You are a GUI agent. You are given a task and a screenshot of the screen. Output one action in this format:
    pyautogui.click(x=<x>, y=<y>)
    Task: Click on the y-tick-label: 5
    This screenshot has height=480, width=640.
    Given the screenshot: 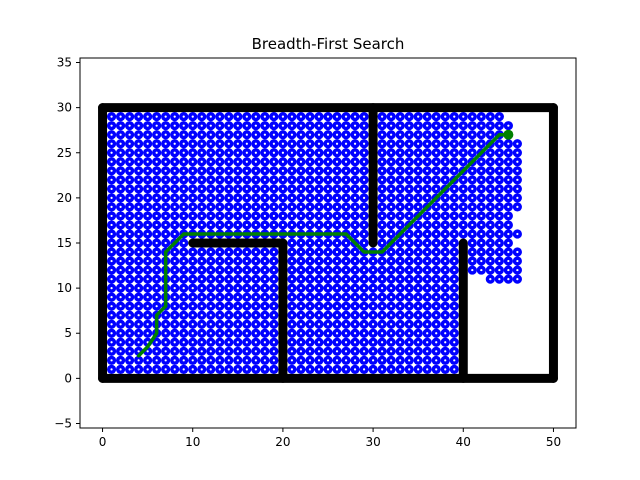 What is the action you would take?
    pyautogui.click(x=68, y=333)
    